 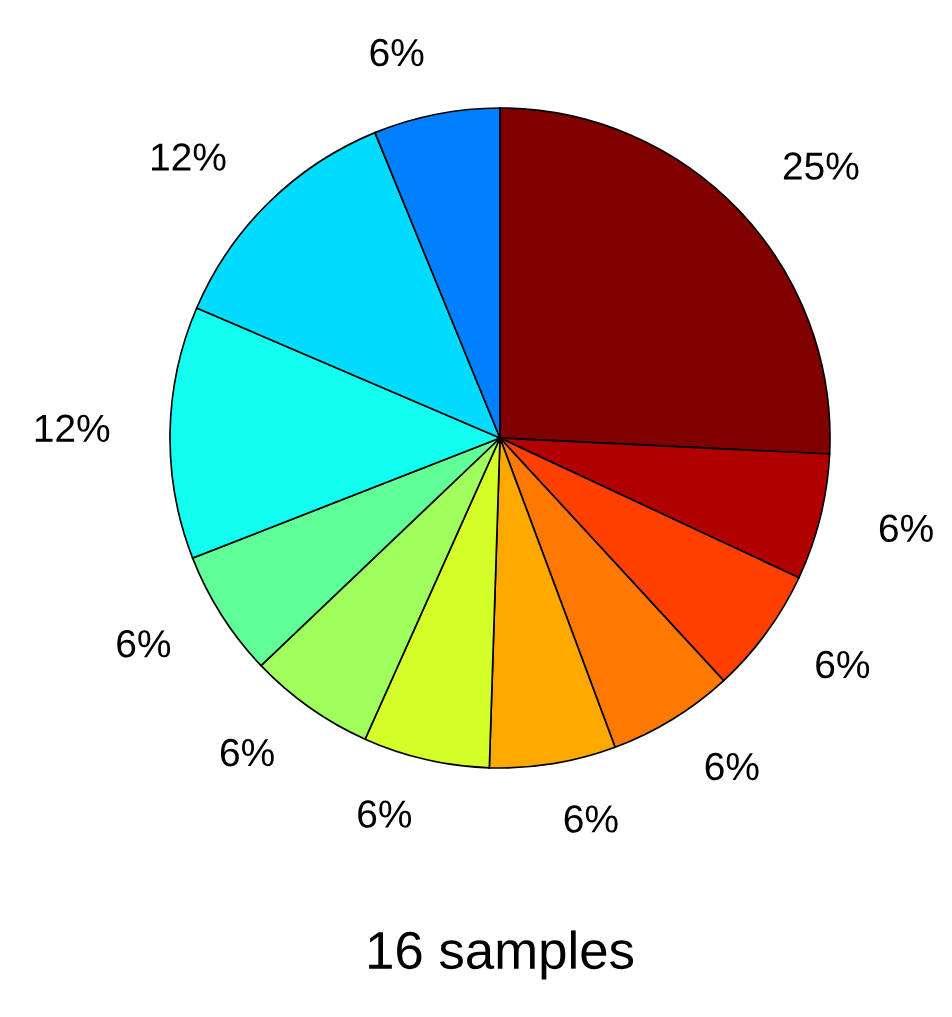 I want to click on data-label: 25%, so click(x=821, y=166).